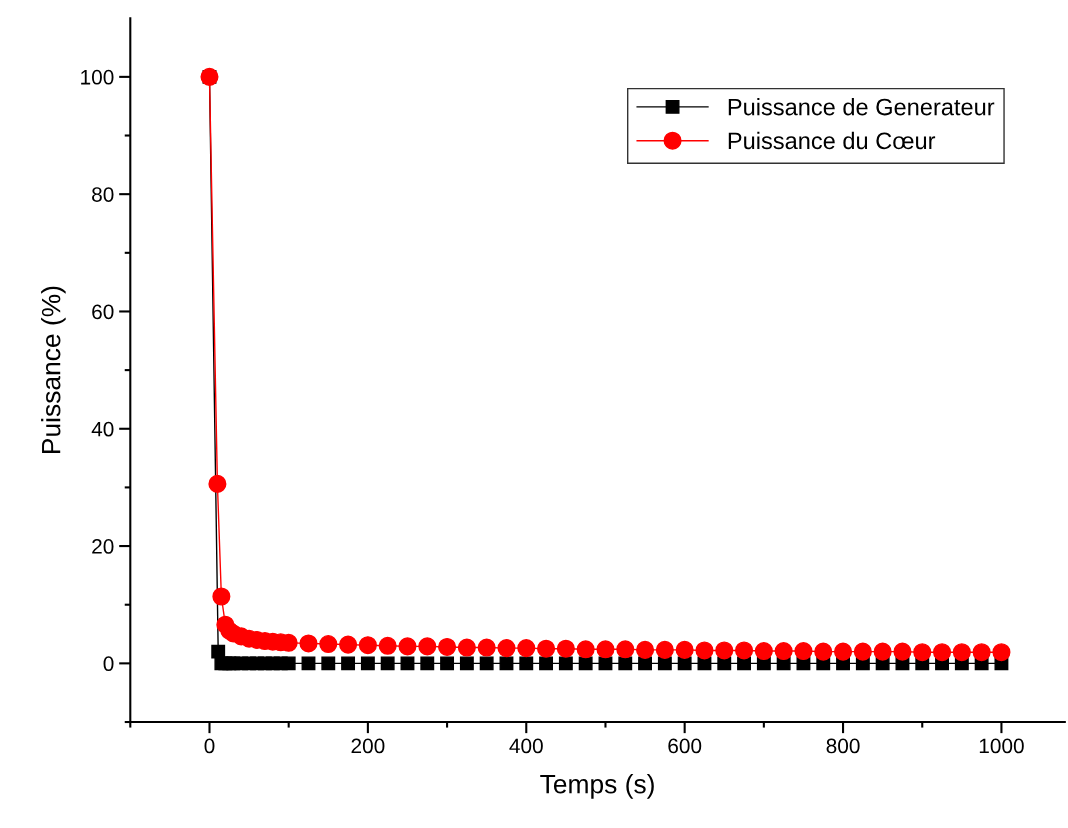  I want to click on y-tick-label: 80, so click(103, 194).